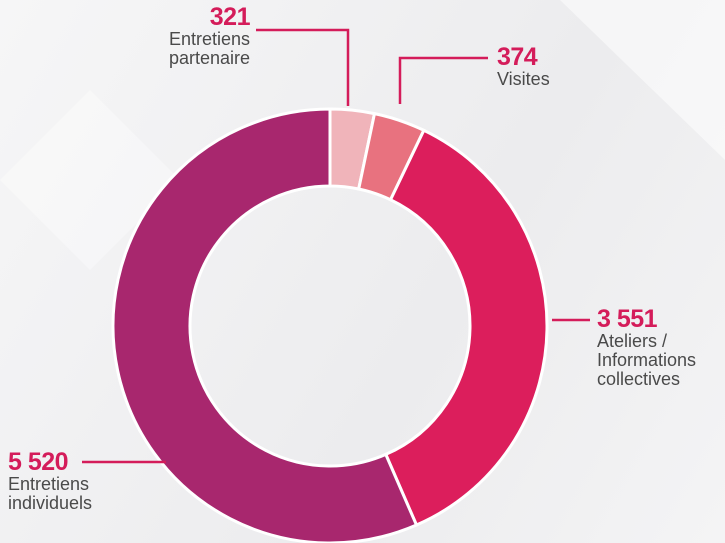 The width and height of the screenshot is (725, 543). Describe the element at coordinates (50, 493) in the screenshot. I see `category-label: Entretiens individuels` at that location.